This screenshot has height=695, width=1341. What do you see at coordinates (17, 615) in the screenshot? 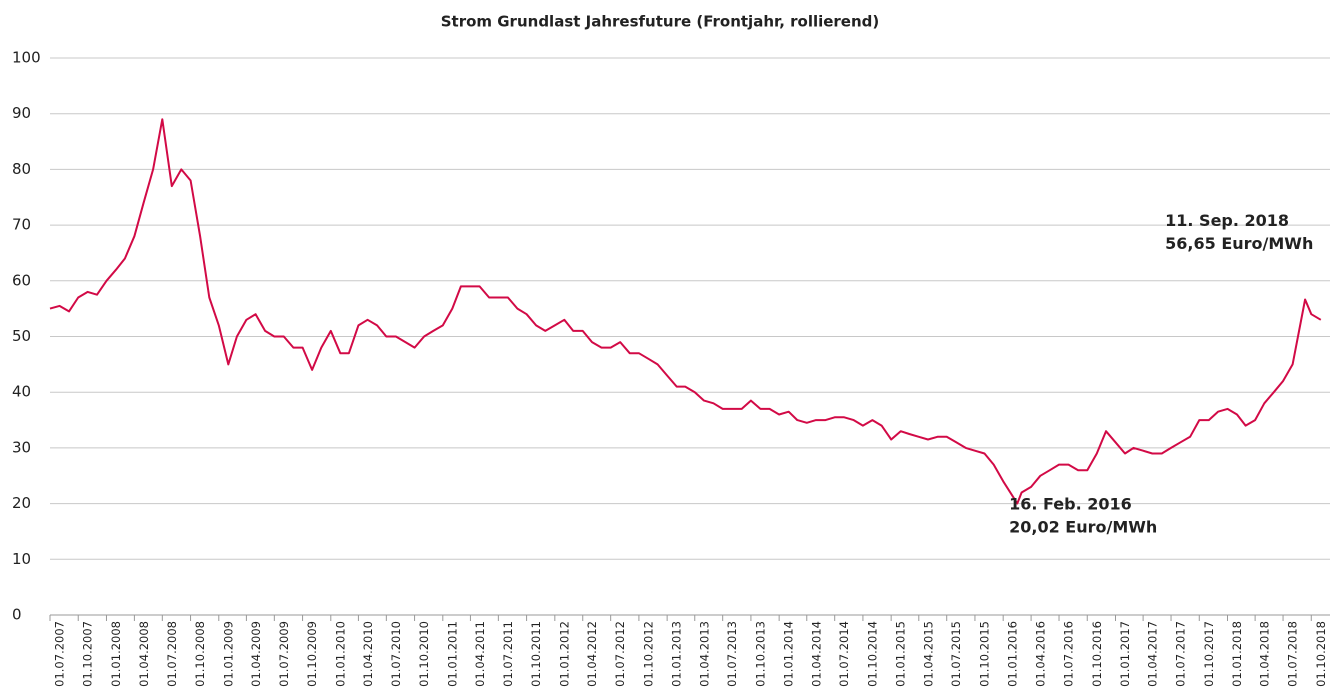
I see `y-tick-label: 0` at bounding box center [17, 615].